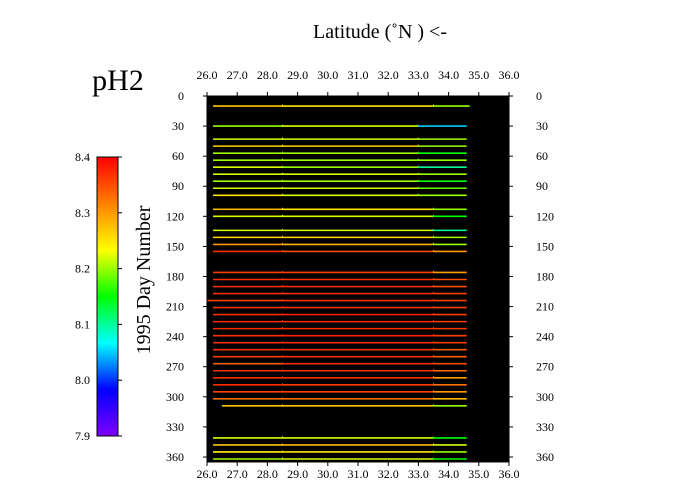 Image resolution: width=700 pixels, height=500 pixels. What do you see at coordinates (237, 474) in the screenshot?
I see `x-tick-label-bottom: 27.0` at bounding box center [237, 474].